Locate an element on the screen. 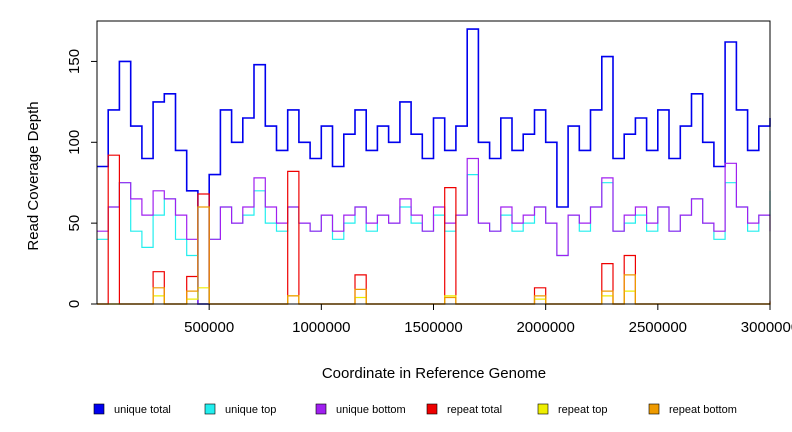 This screenshot has width=792, height=432. y-tick-label: 150 is located at coordinates (74, 61).